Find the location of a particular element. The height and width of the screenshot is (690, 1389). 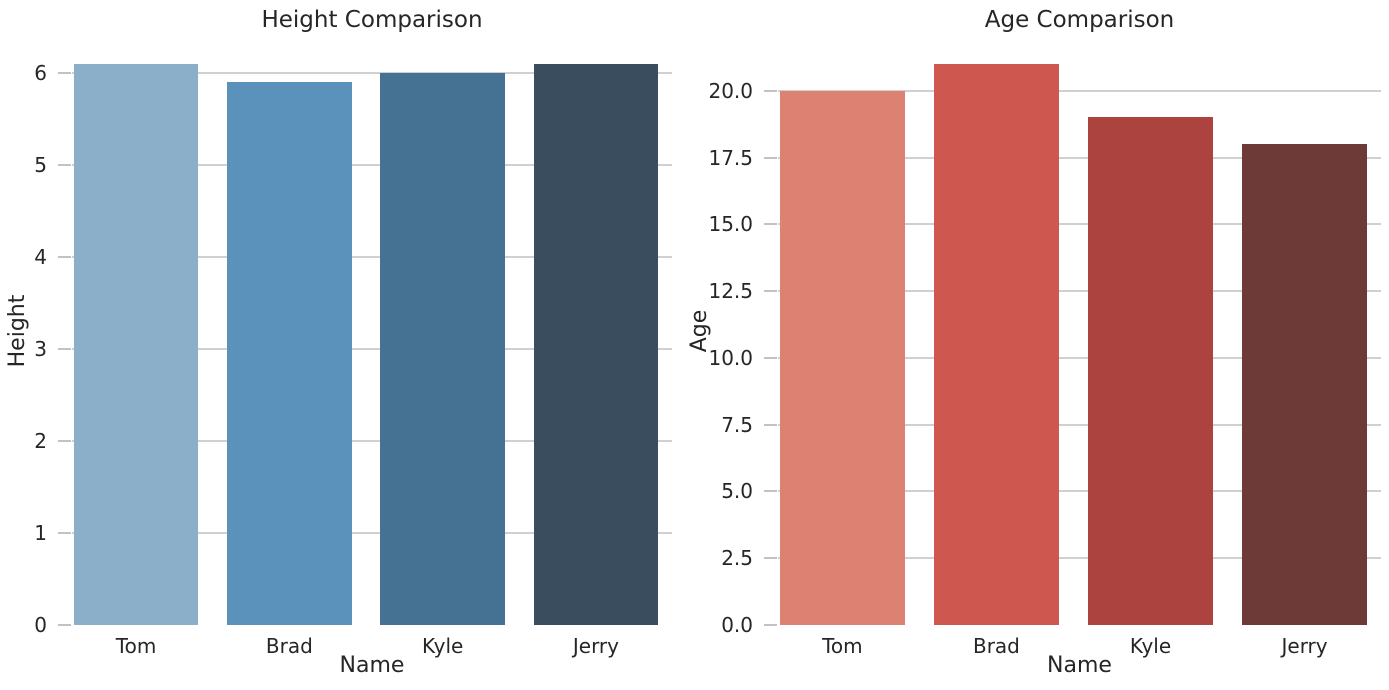

y-tick-label: 7.5 is located at coordinates (737, 424).